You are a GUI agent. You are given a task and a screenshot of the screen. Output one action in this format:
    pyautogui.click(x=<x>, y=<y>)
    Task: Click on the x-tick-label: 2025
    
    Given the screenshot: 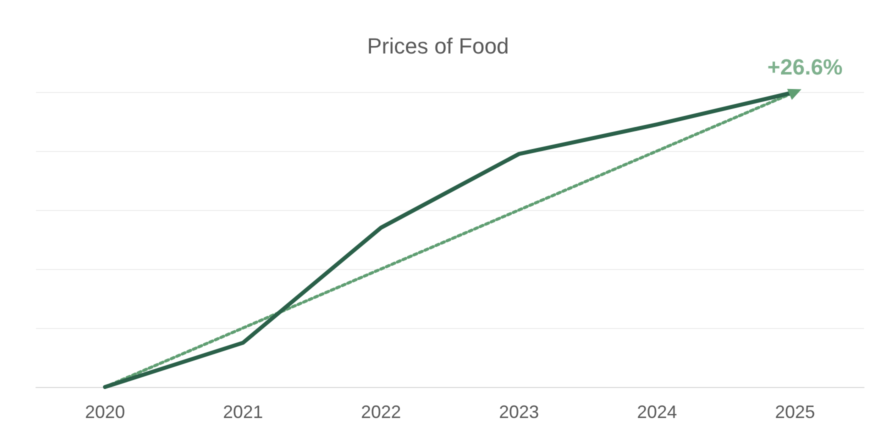 What is the action you would take?
    pyautogui.click(x=795, y=412)
    